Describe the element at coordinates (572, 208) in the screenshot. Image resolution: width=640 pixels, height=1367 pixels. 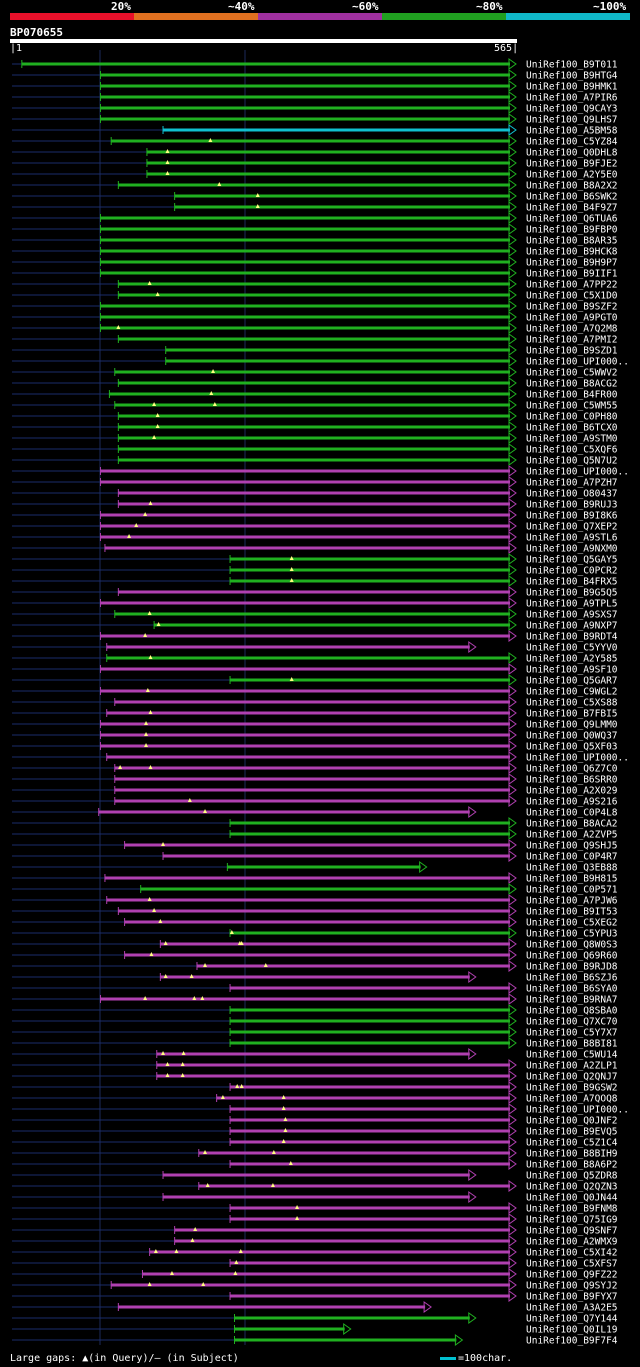
I see `hit-label: UniRef100_B4F9Z7` at that location.